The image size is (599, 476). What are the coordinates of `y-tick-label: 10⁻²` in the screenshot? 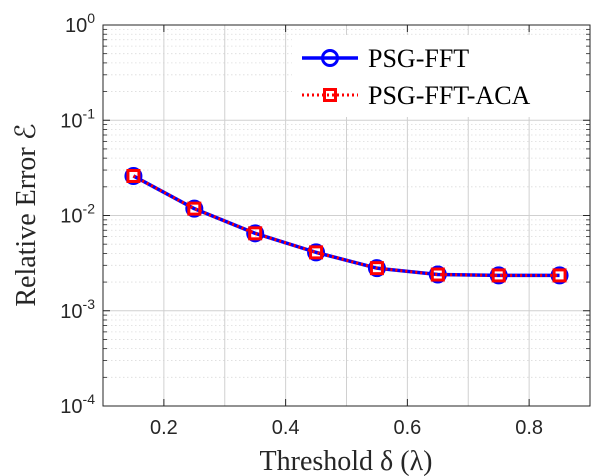 It's located at (77, 214).